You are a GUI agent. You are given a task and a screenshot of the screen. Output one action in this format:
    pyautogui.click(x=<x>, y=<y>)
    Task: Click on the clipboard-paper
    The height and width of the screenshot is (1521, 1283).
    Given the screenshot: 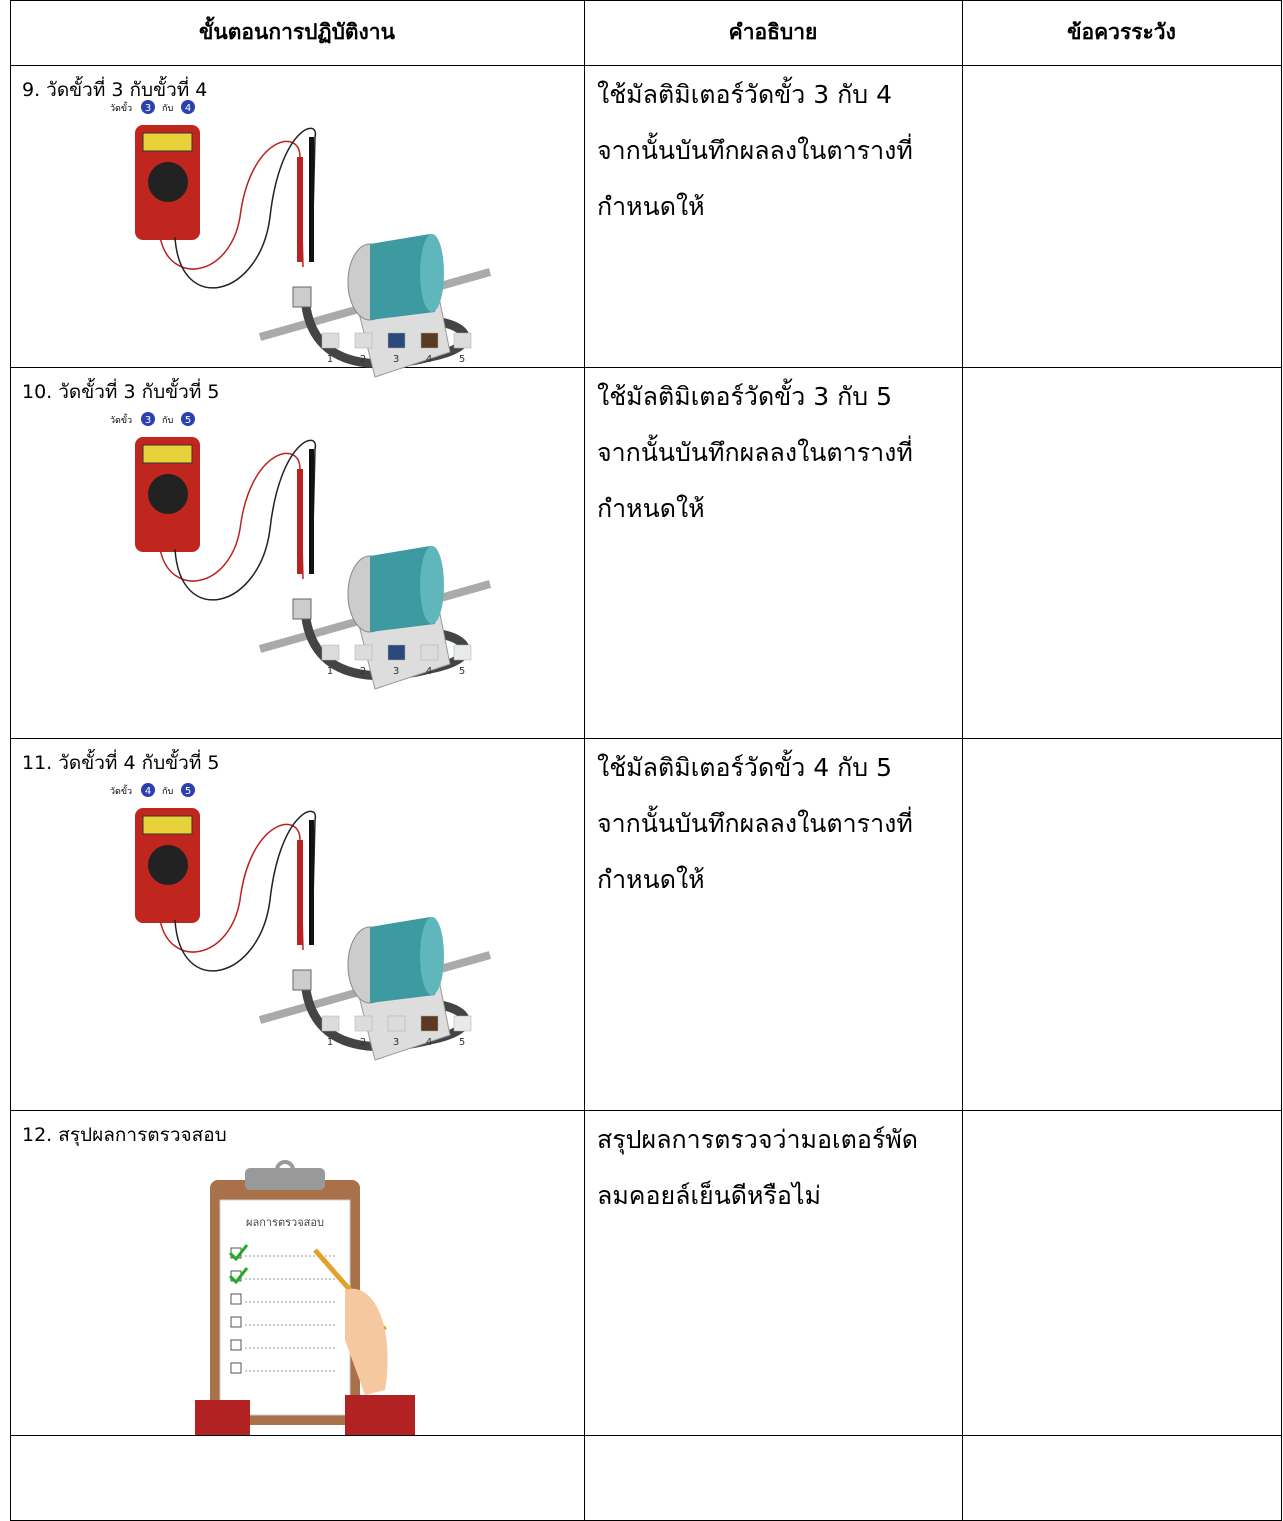 What is the action you would take?
    pyautogui.click(x=285, y=1307)
    